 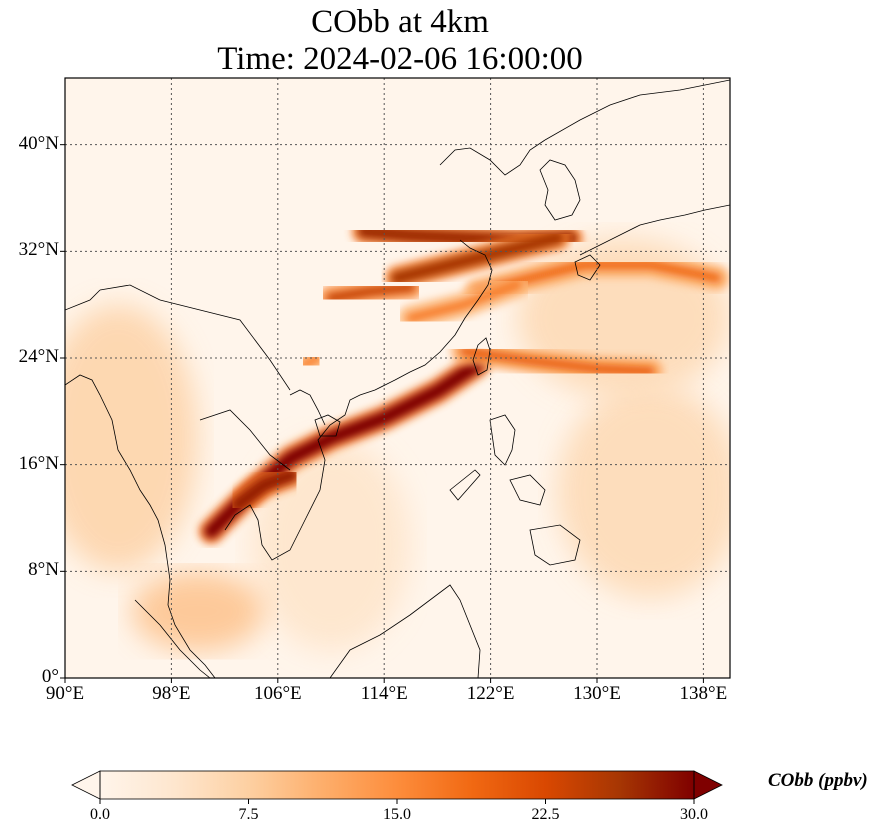 I want to click on x-tick-label: 114°E, so click(x=384, y=693).